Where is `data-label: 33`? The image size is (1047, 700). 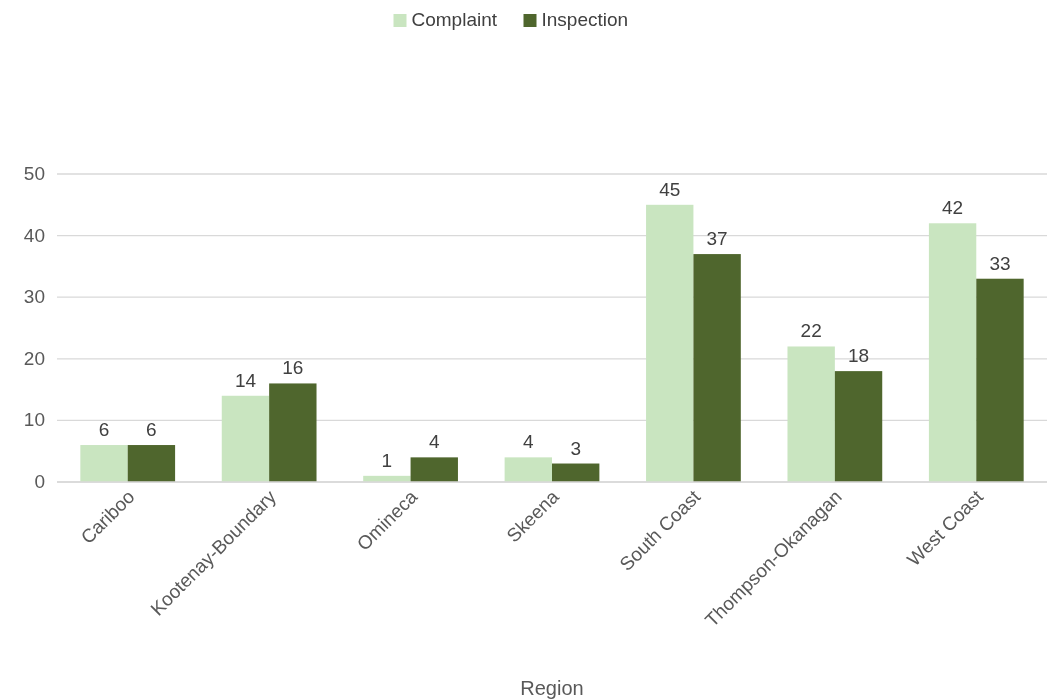 data-label: 33 is located at coordinates (1000, 263).